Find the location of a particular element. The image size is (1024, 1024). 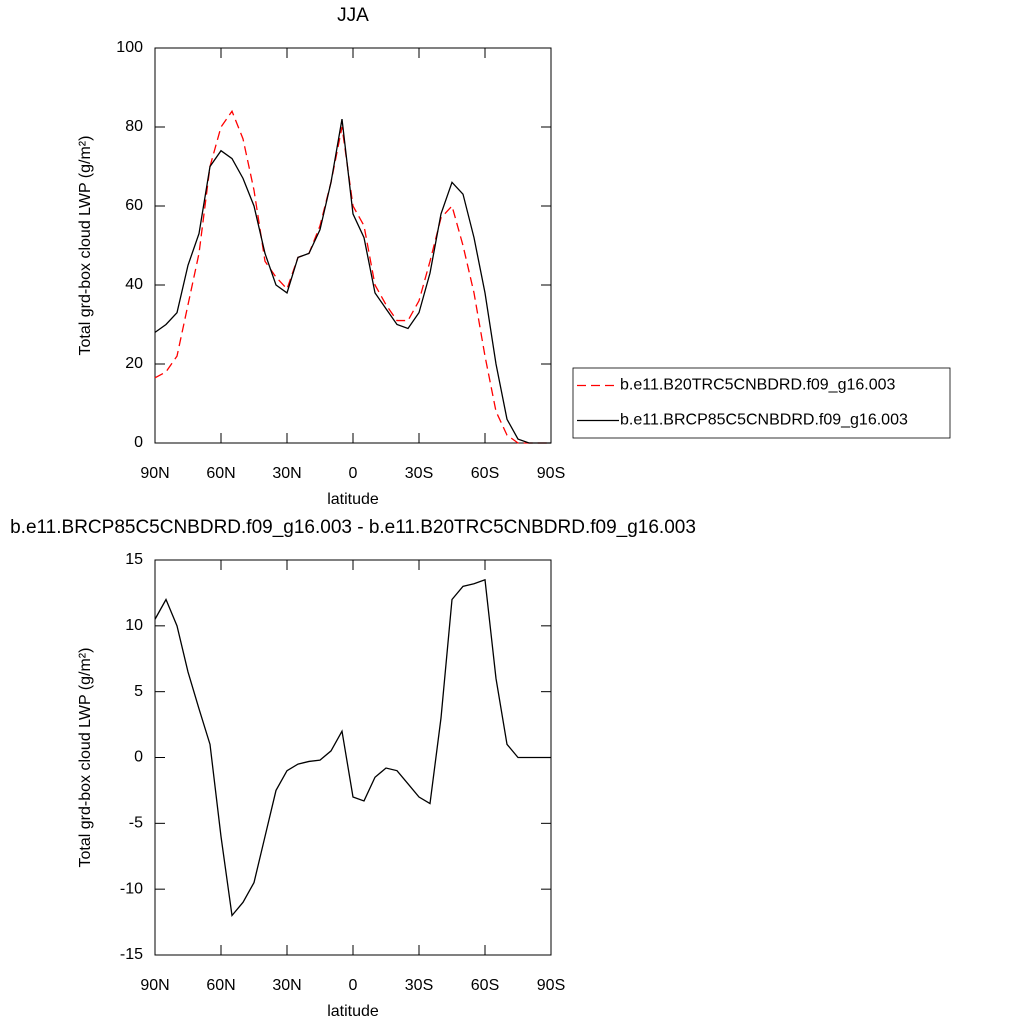

legend-label: b.e11.BRCP85C5CNBDRD.f09_g16.003 is located at coordinates (764, 420).